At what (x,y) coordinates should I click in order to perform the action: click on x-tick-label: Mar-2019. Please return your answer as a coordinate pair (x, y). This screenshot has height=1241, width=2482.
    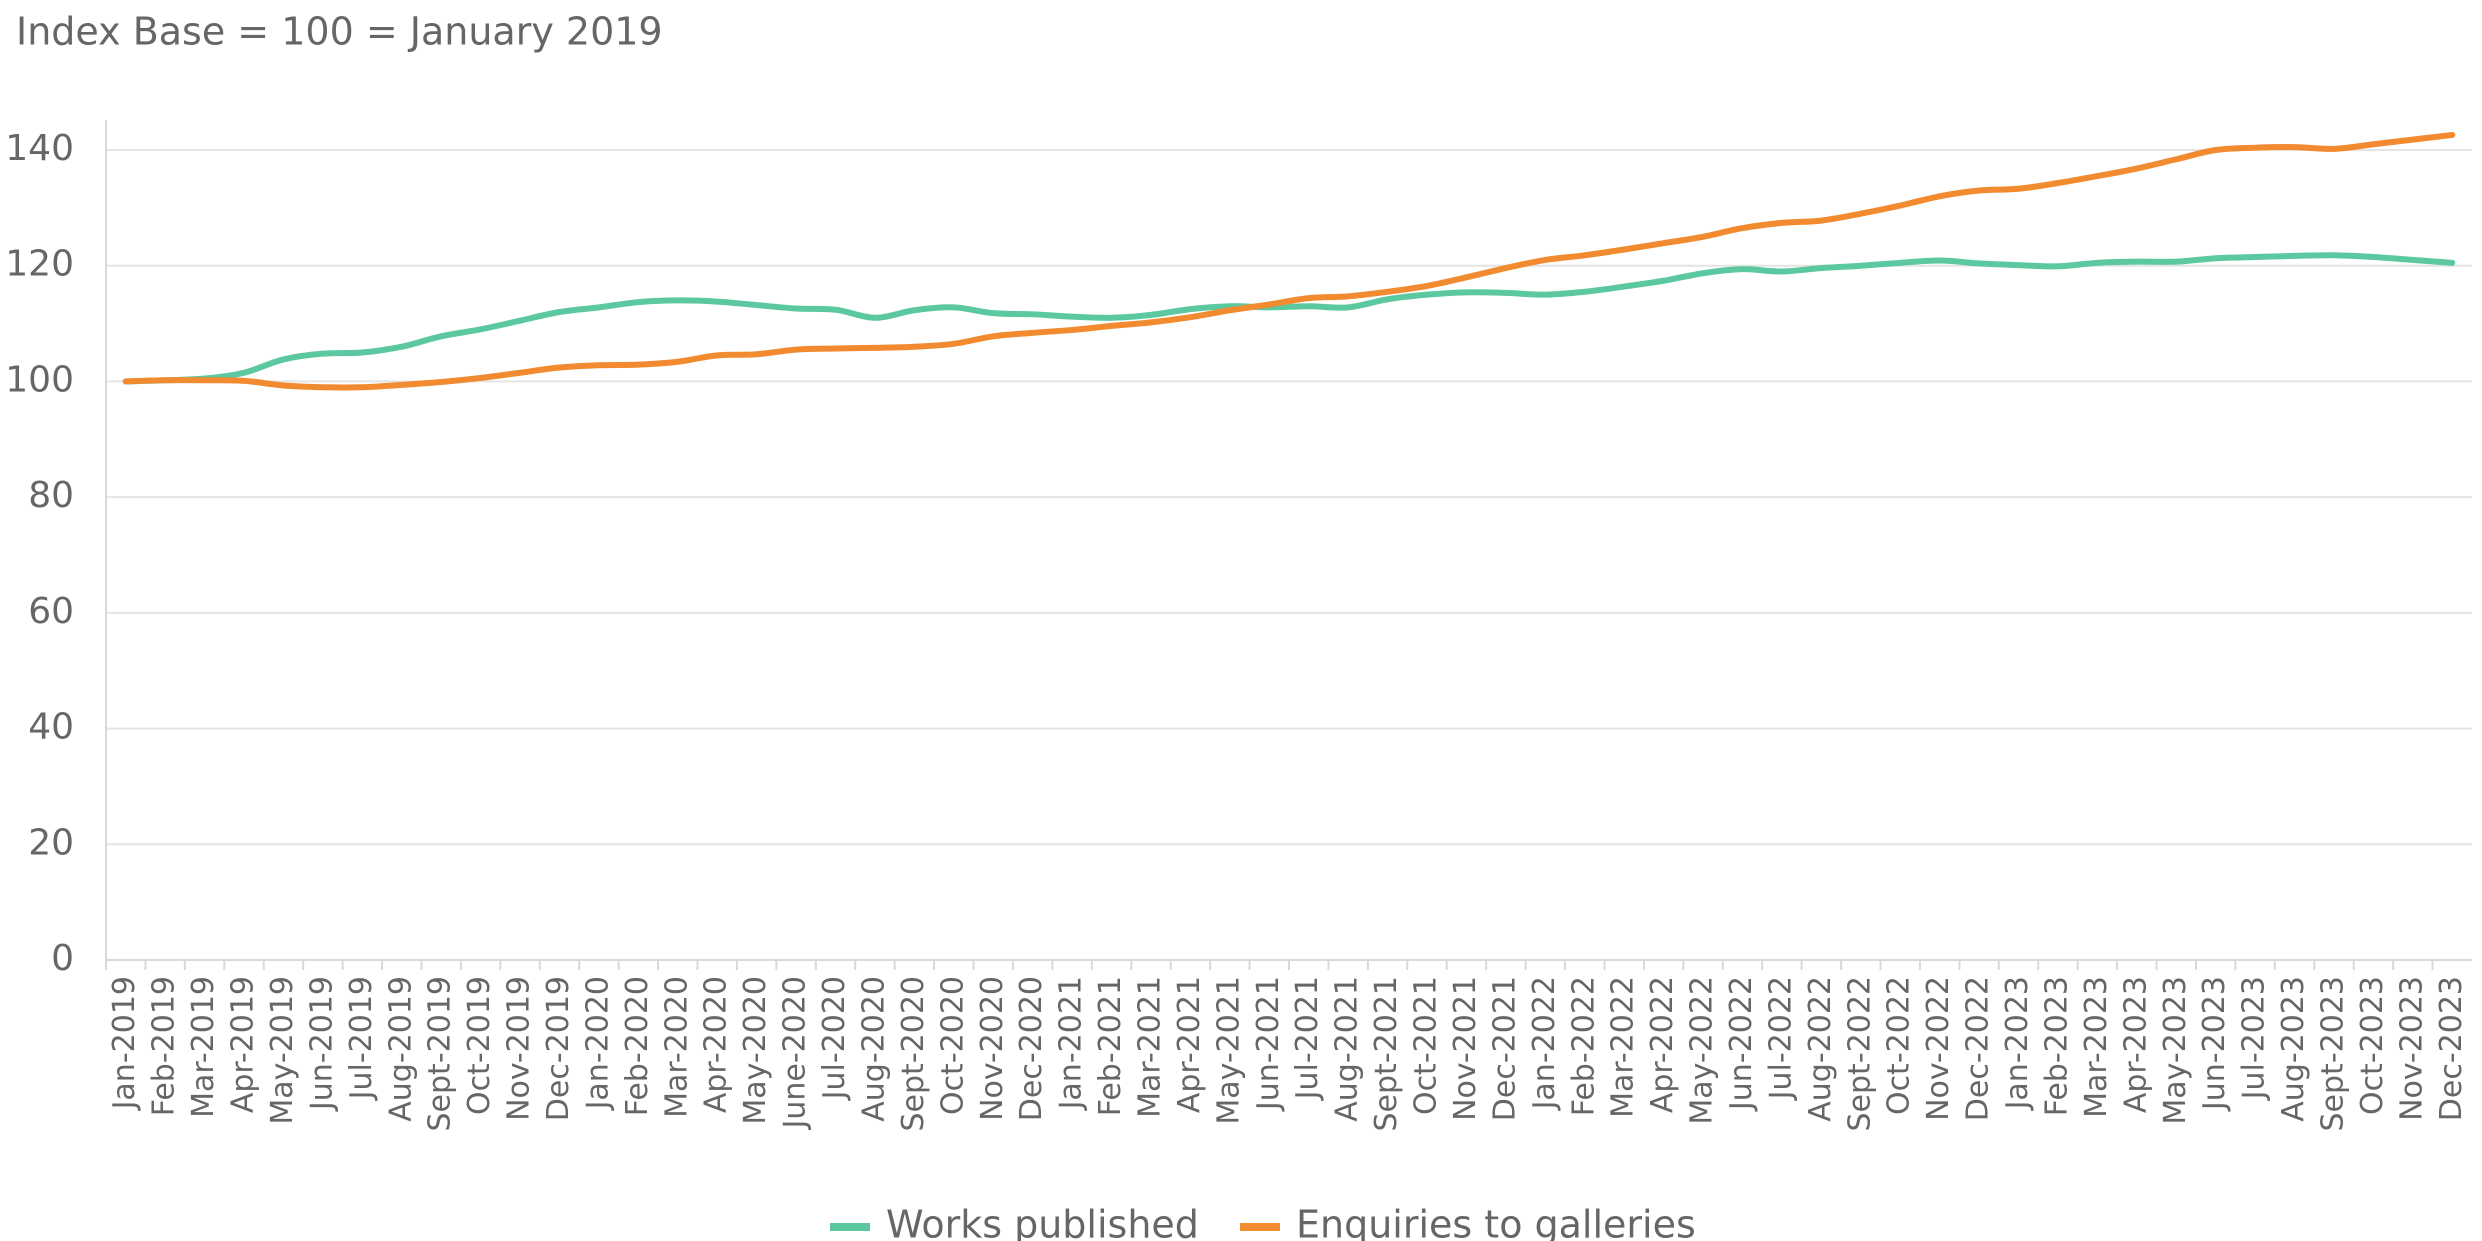
    Looking at the image, I should click on (203, 1047).